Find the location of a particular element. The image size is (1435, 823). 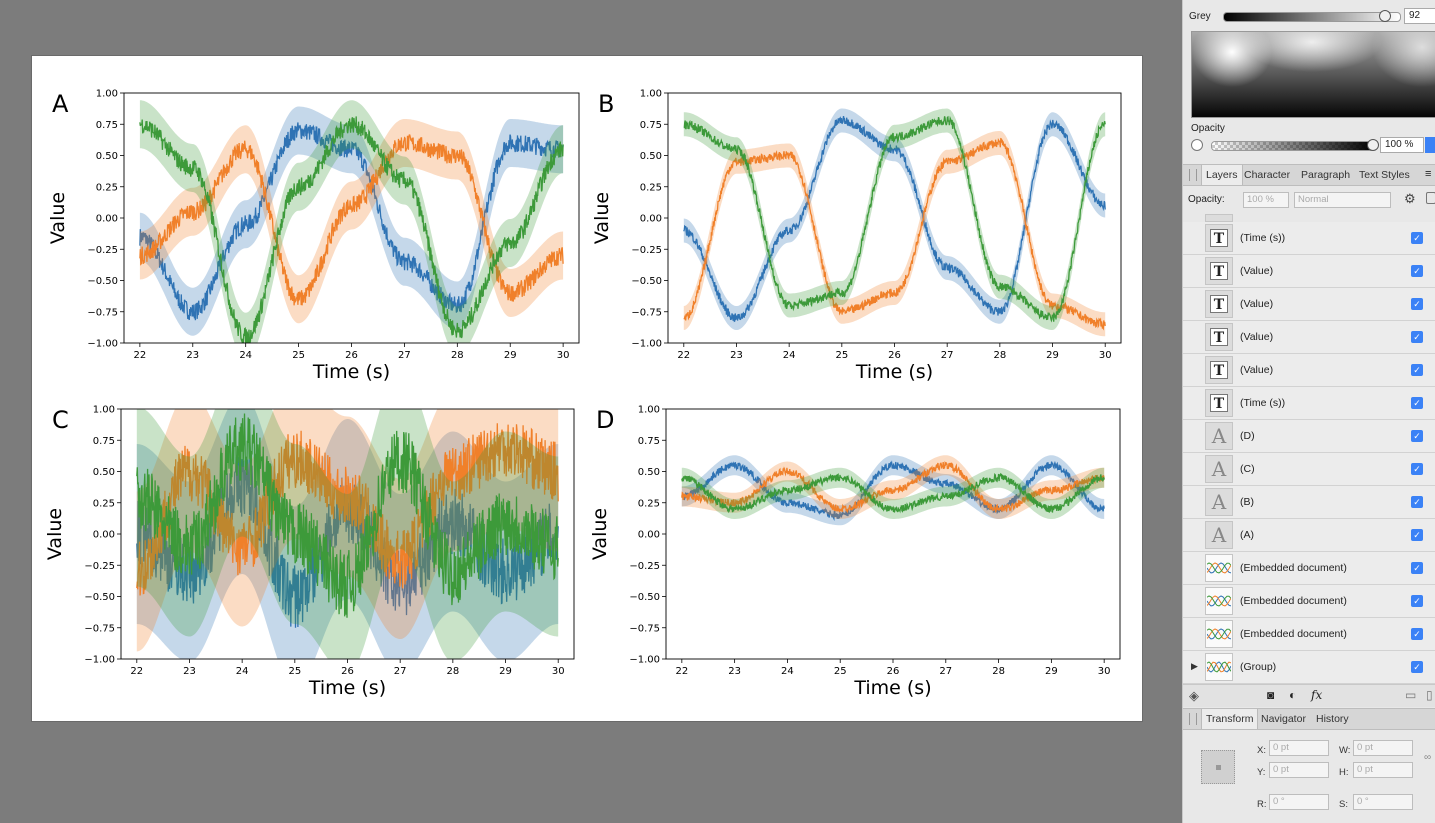

layer-name: (C) is located at coordinates (1247, 469).